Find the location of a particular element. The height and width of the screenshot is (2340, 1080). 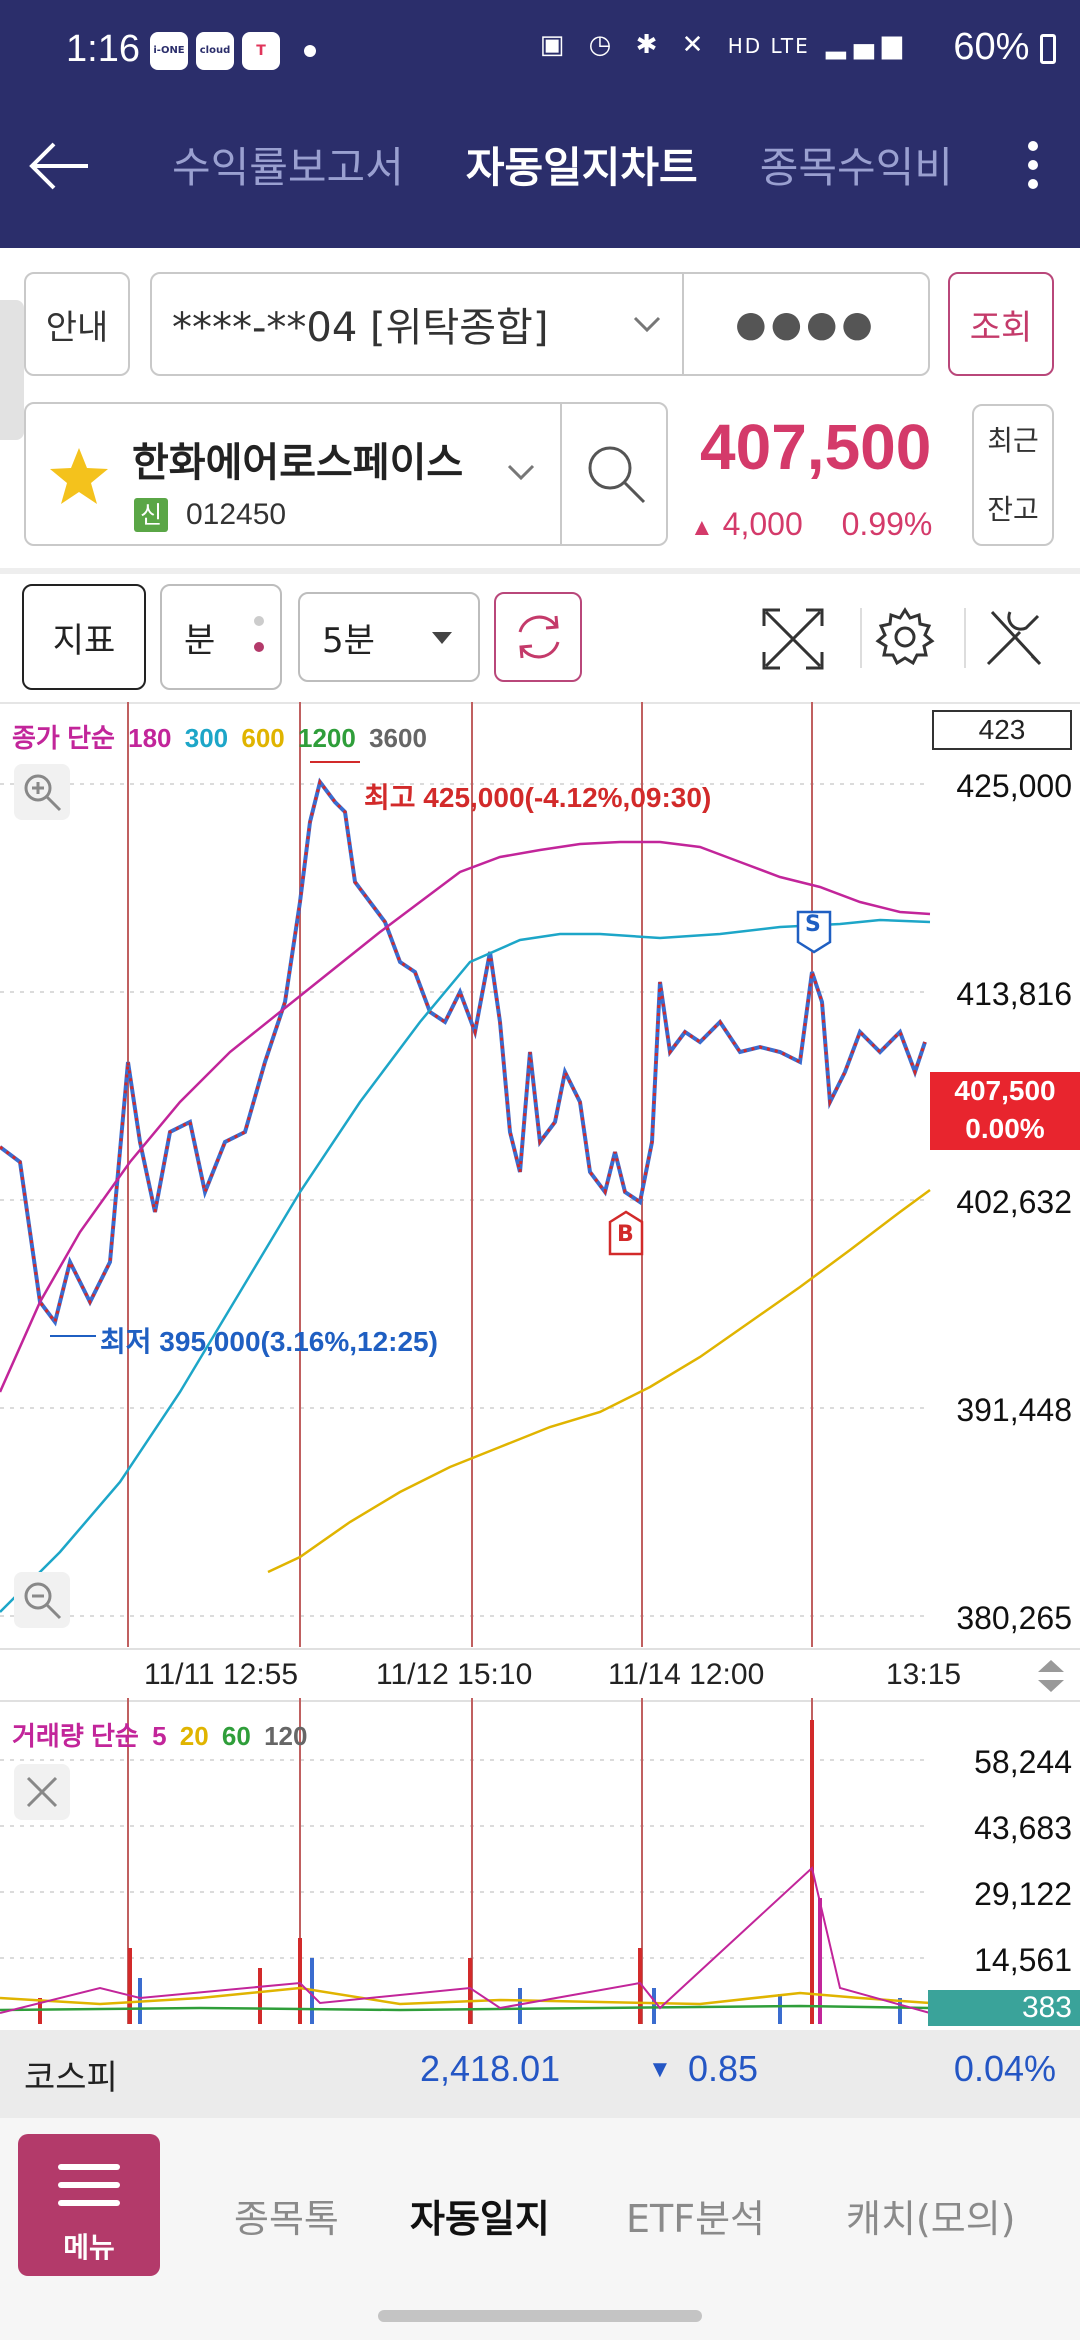

current-price-tag-pct: 0.00% is located at coordinates (1005, 1128).